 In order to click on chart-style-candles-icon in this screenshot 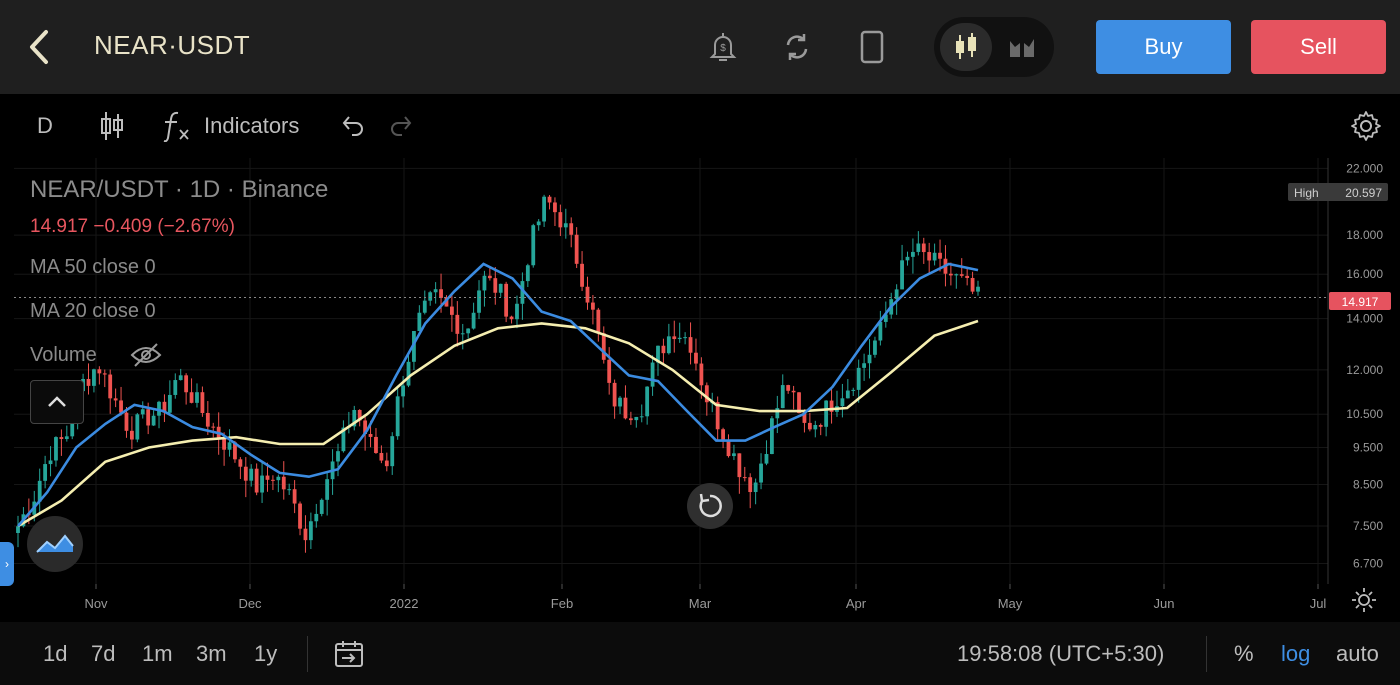, I will do `click(112, 126)`.